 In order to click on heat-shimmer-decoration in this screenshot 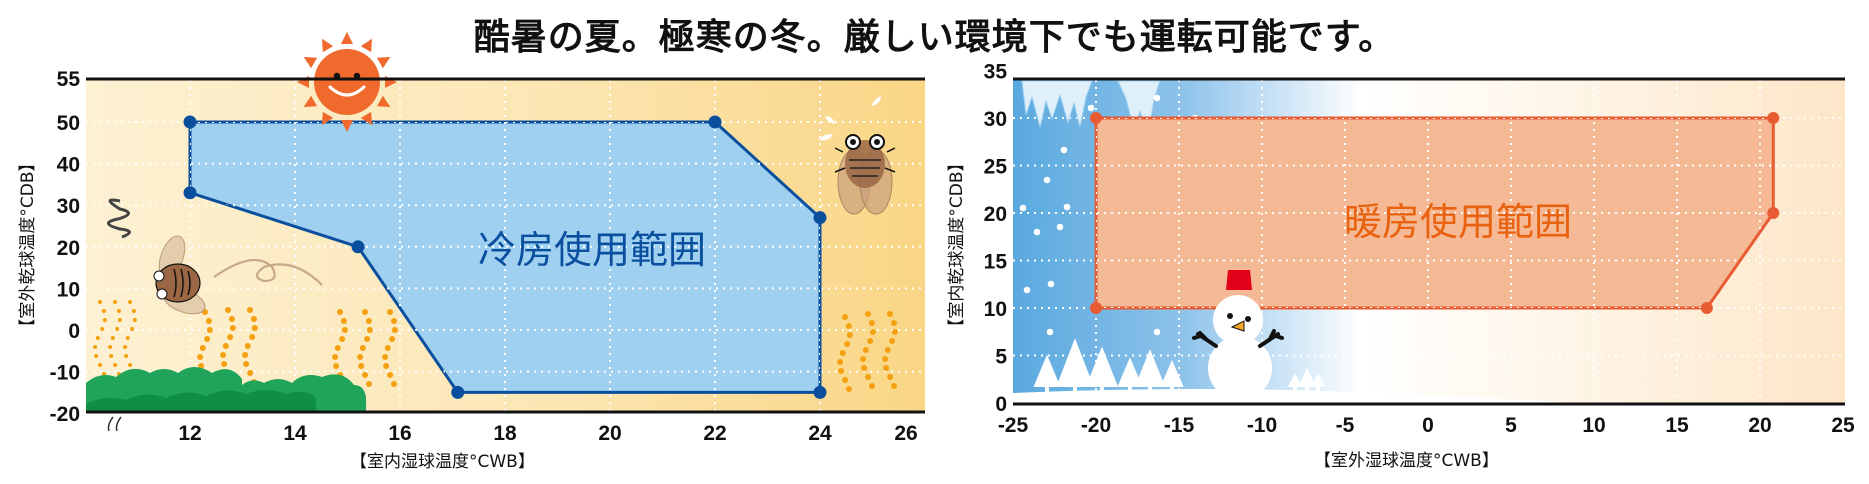, I will do `click(495, 346)`.